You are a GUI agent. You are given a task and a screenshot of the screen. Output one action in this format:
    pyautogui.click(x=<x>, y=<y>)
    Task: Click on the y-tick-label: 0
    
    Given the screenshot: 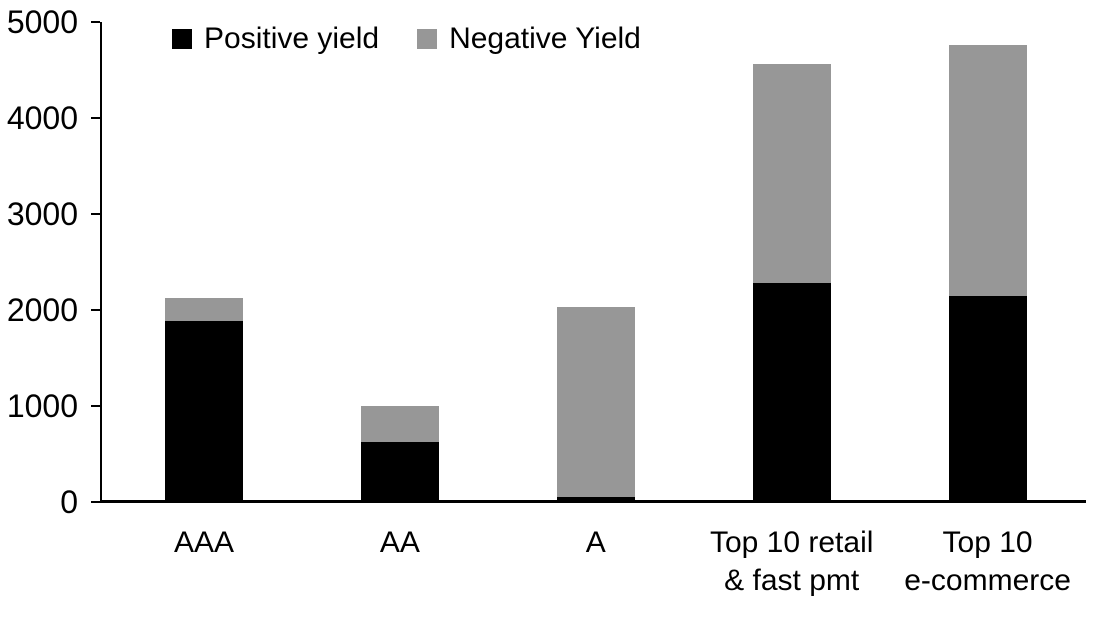 What is the action you would take?
    pyautogui.click(x=69, y=502)
    